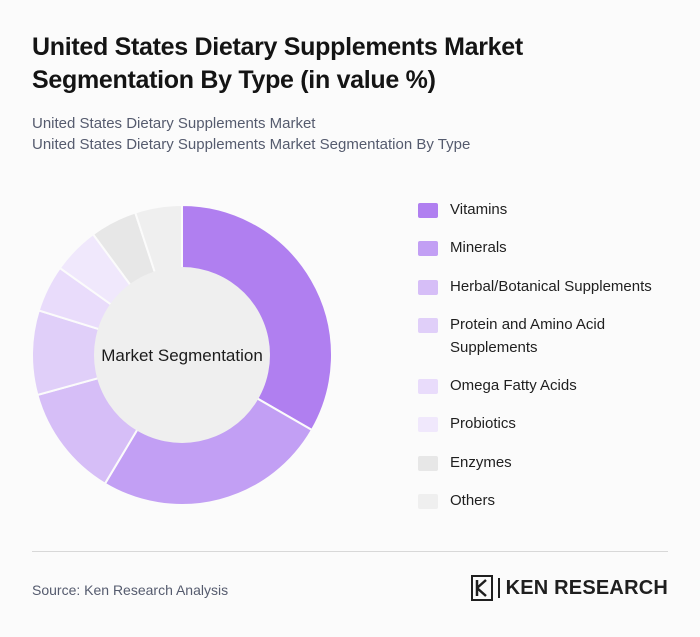 The height and width of the screenshot is (637, 700). I want to click on legend-label: Minerals, so click(478, 247).